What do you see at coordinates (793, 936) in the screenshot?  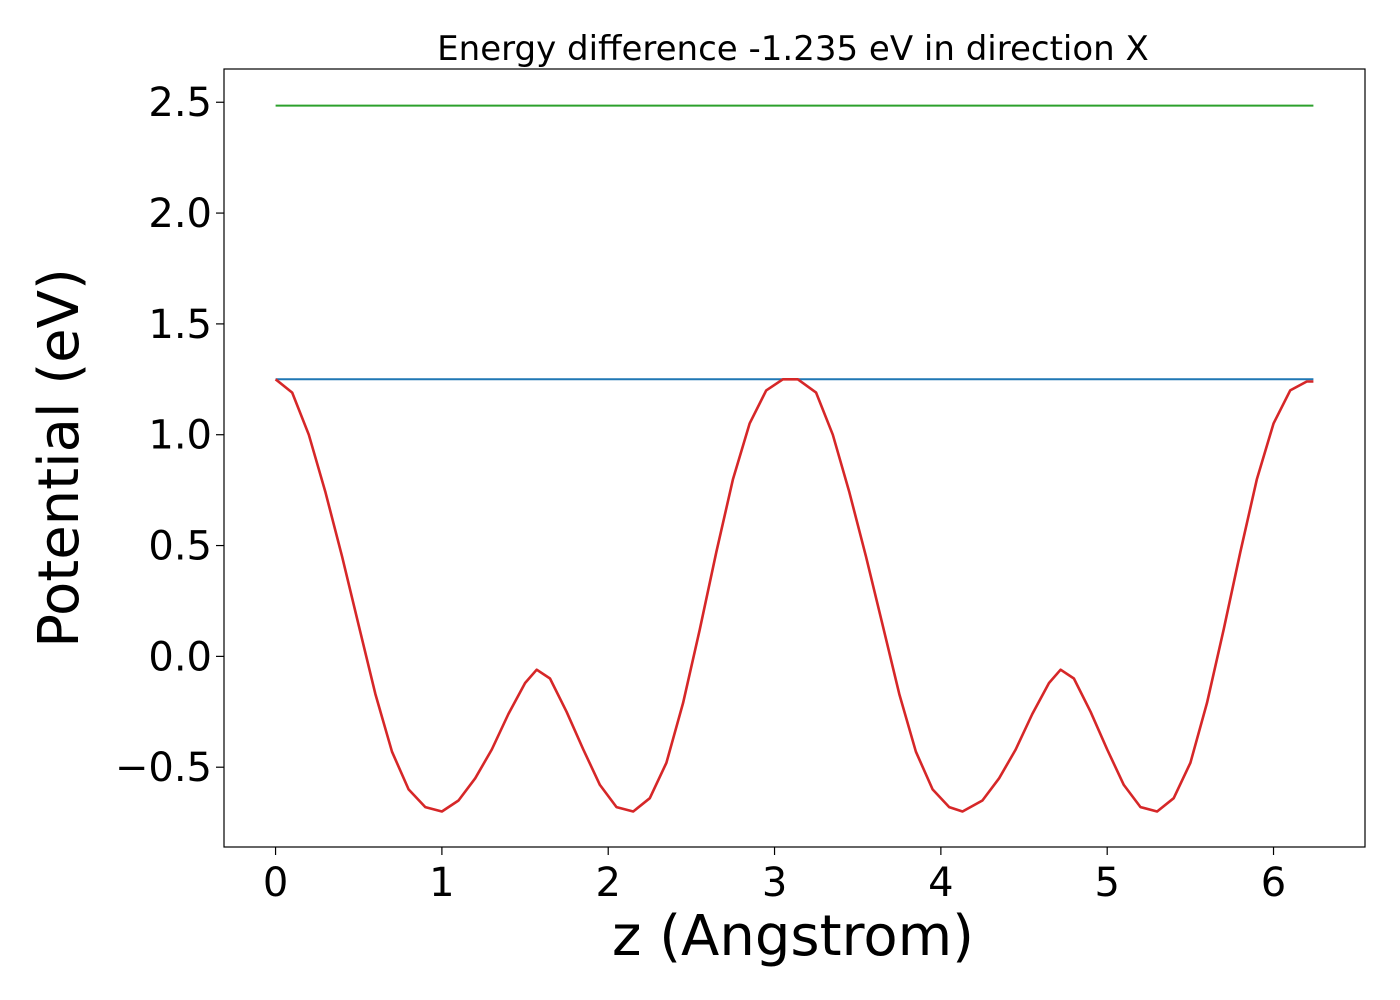 I see `x-axis-label: z (Angstrom)` at bounding box center [793, 936].